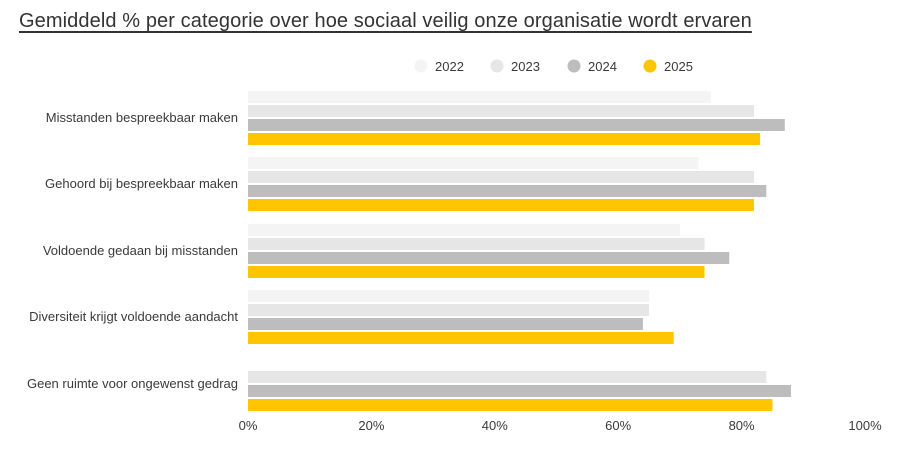  What do you see at coordinates (141, 183) in the screenshot?
I see `category-label: Gehoord bij bespreekbaar maken` at bounding box center [141, 183].